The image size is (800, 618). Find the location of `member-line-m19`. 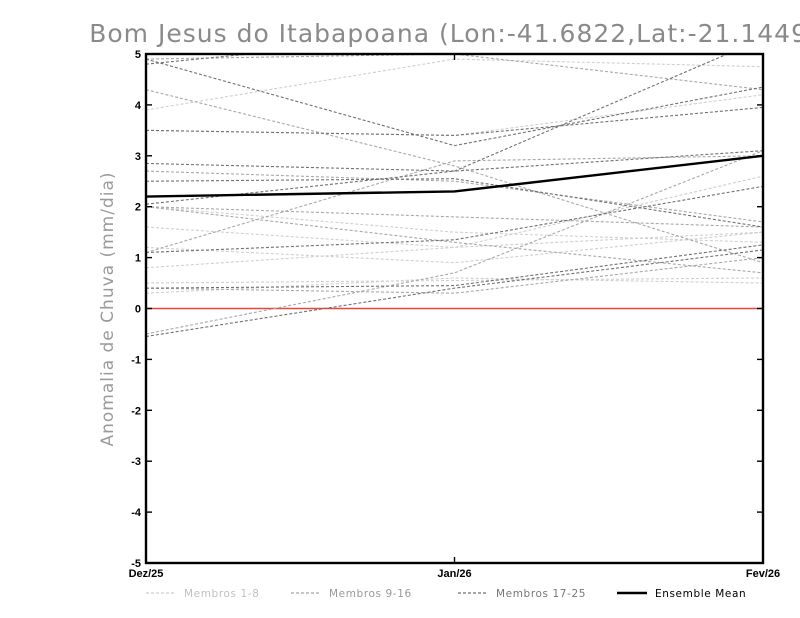

member-line-m19 is located at coordinates (454, 161).